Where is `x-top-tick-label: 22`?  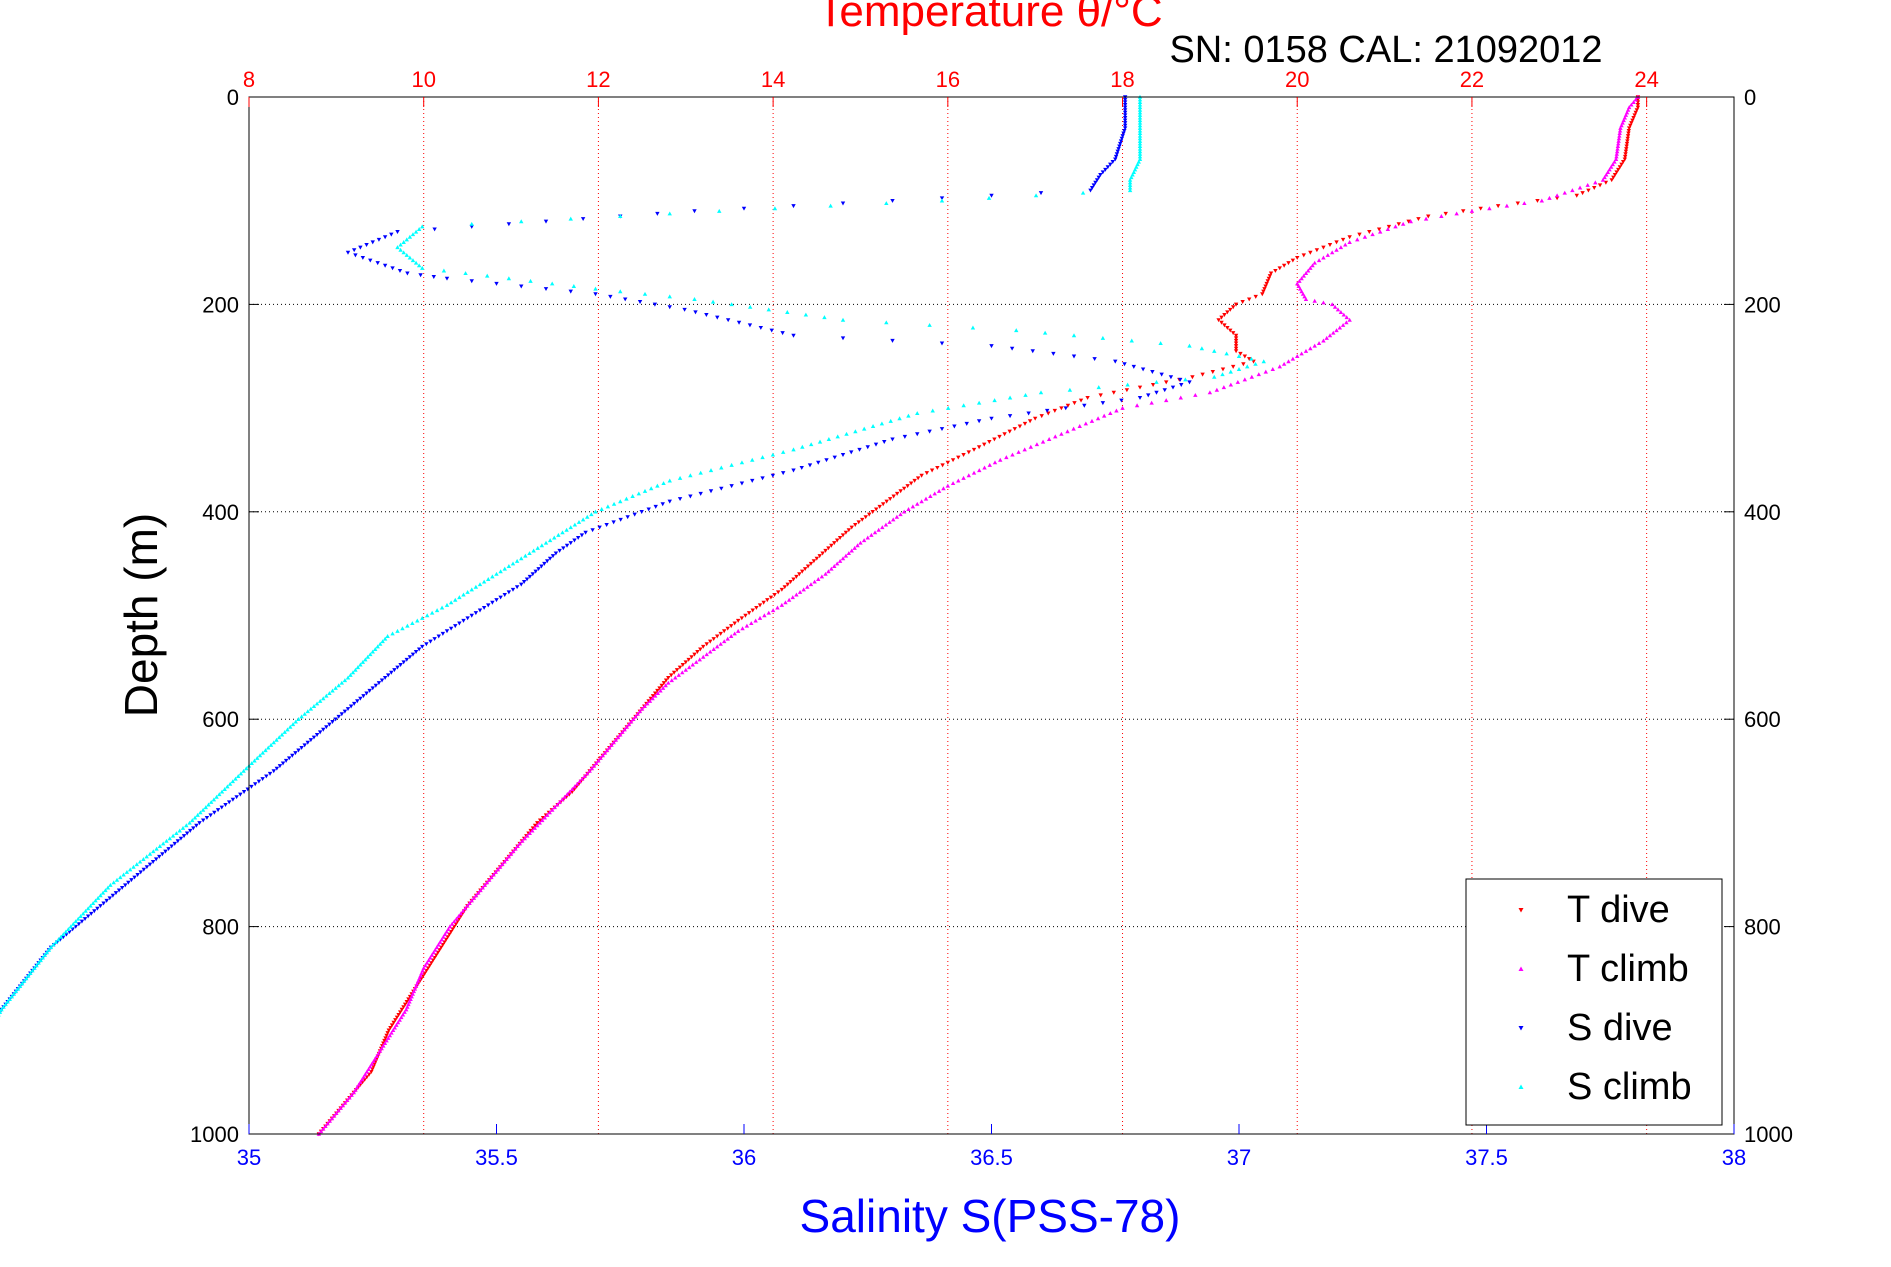 x-top-tick-label: 22 is located at coordinates (1472, 79).